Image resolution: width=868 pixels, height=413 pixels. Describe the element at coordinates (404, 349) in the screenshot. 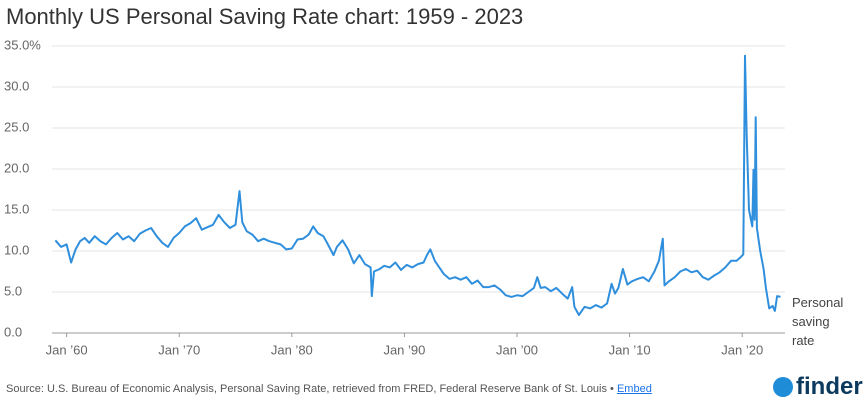

I see `x-tick-label: Jan ’90` at that location.